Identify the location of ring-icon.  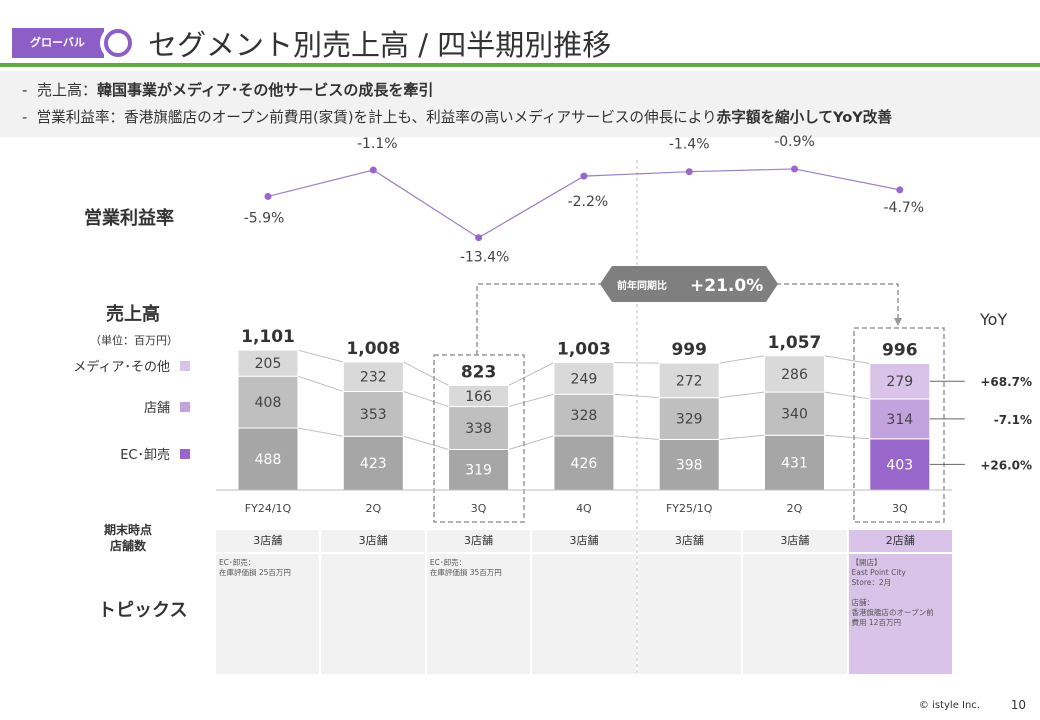
(118, 43).